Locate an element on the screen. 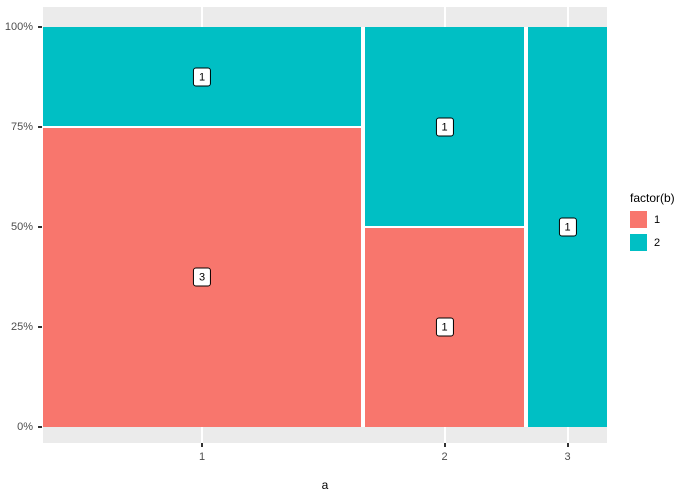 This screenshot has height=500, width=700. panel-band-top is located at coordinates (325, 17).